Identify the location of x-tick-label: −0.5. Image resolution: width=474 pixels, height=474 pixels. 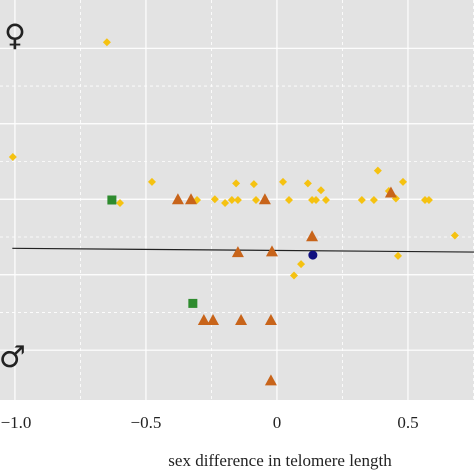
(146, 422).